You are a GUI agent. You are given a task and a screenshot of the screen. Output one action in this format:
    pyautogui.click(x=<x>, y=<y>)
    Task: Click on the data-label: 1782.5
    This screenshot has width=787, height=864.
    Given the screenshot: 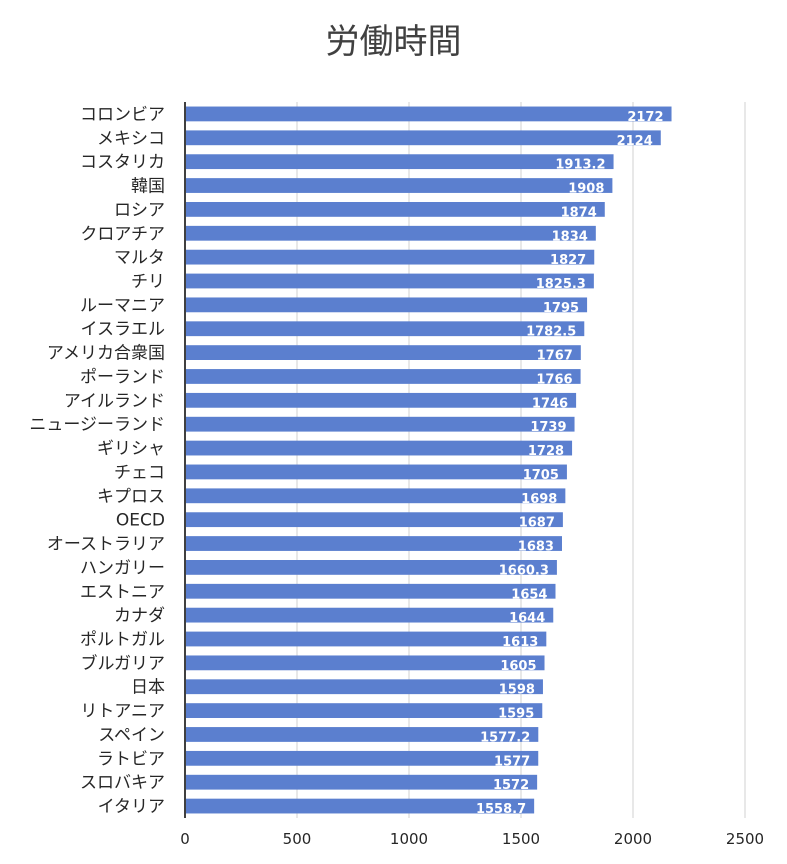 What is the action you would take?
    pyautogui.click(x=551, y=332)
    